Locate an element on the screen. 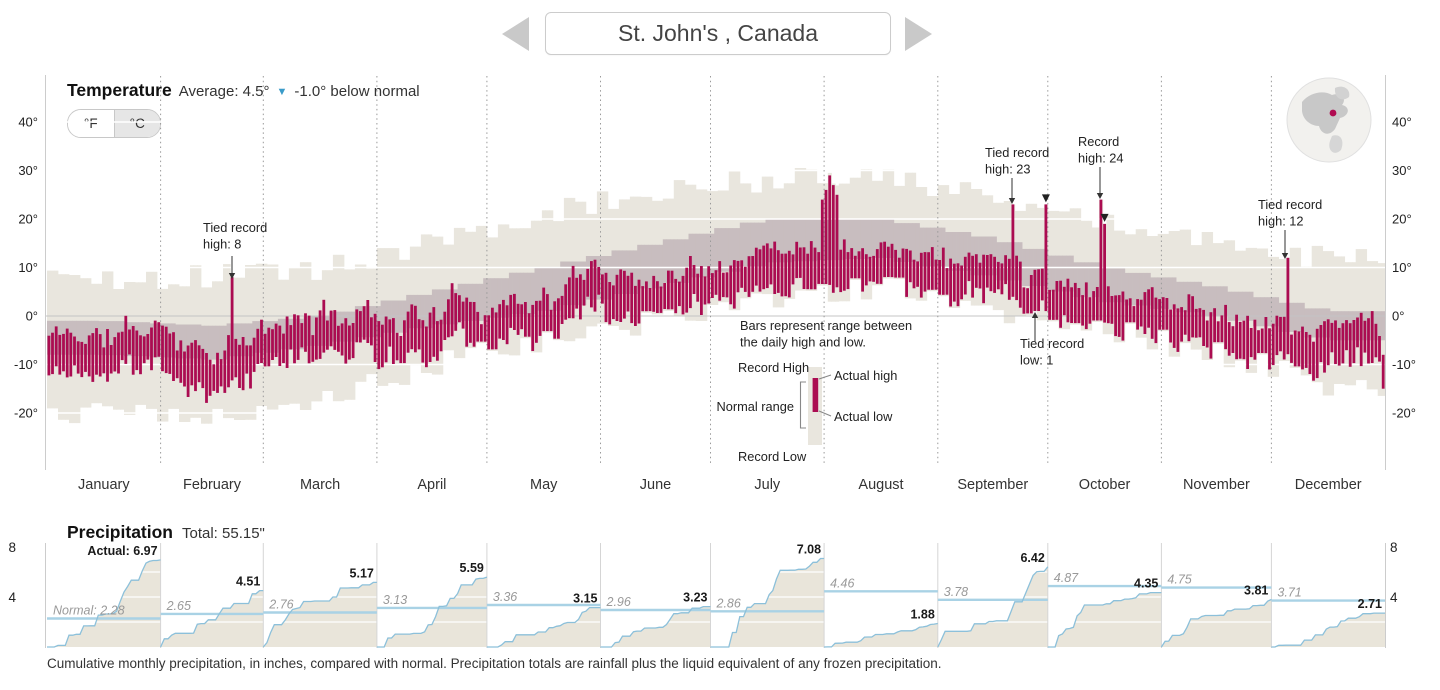 Image resolution: width=1440 pixels, height=690 pixels. svg-text: Normal range is located at coordinates (755, 406).